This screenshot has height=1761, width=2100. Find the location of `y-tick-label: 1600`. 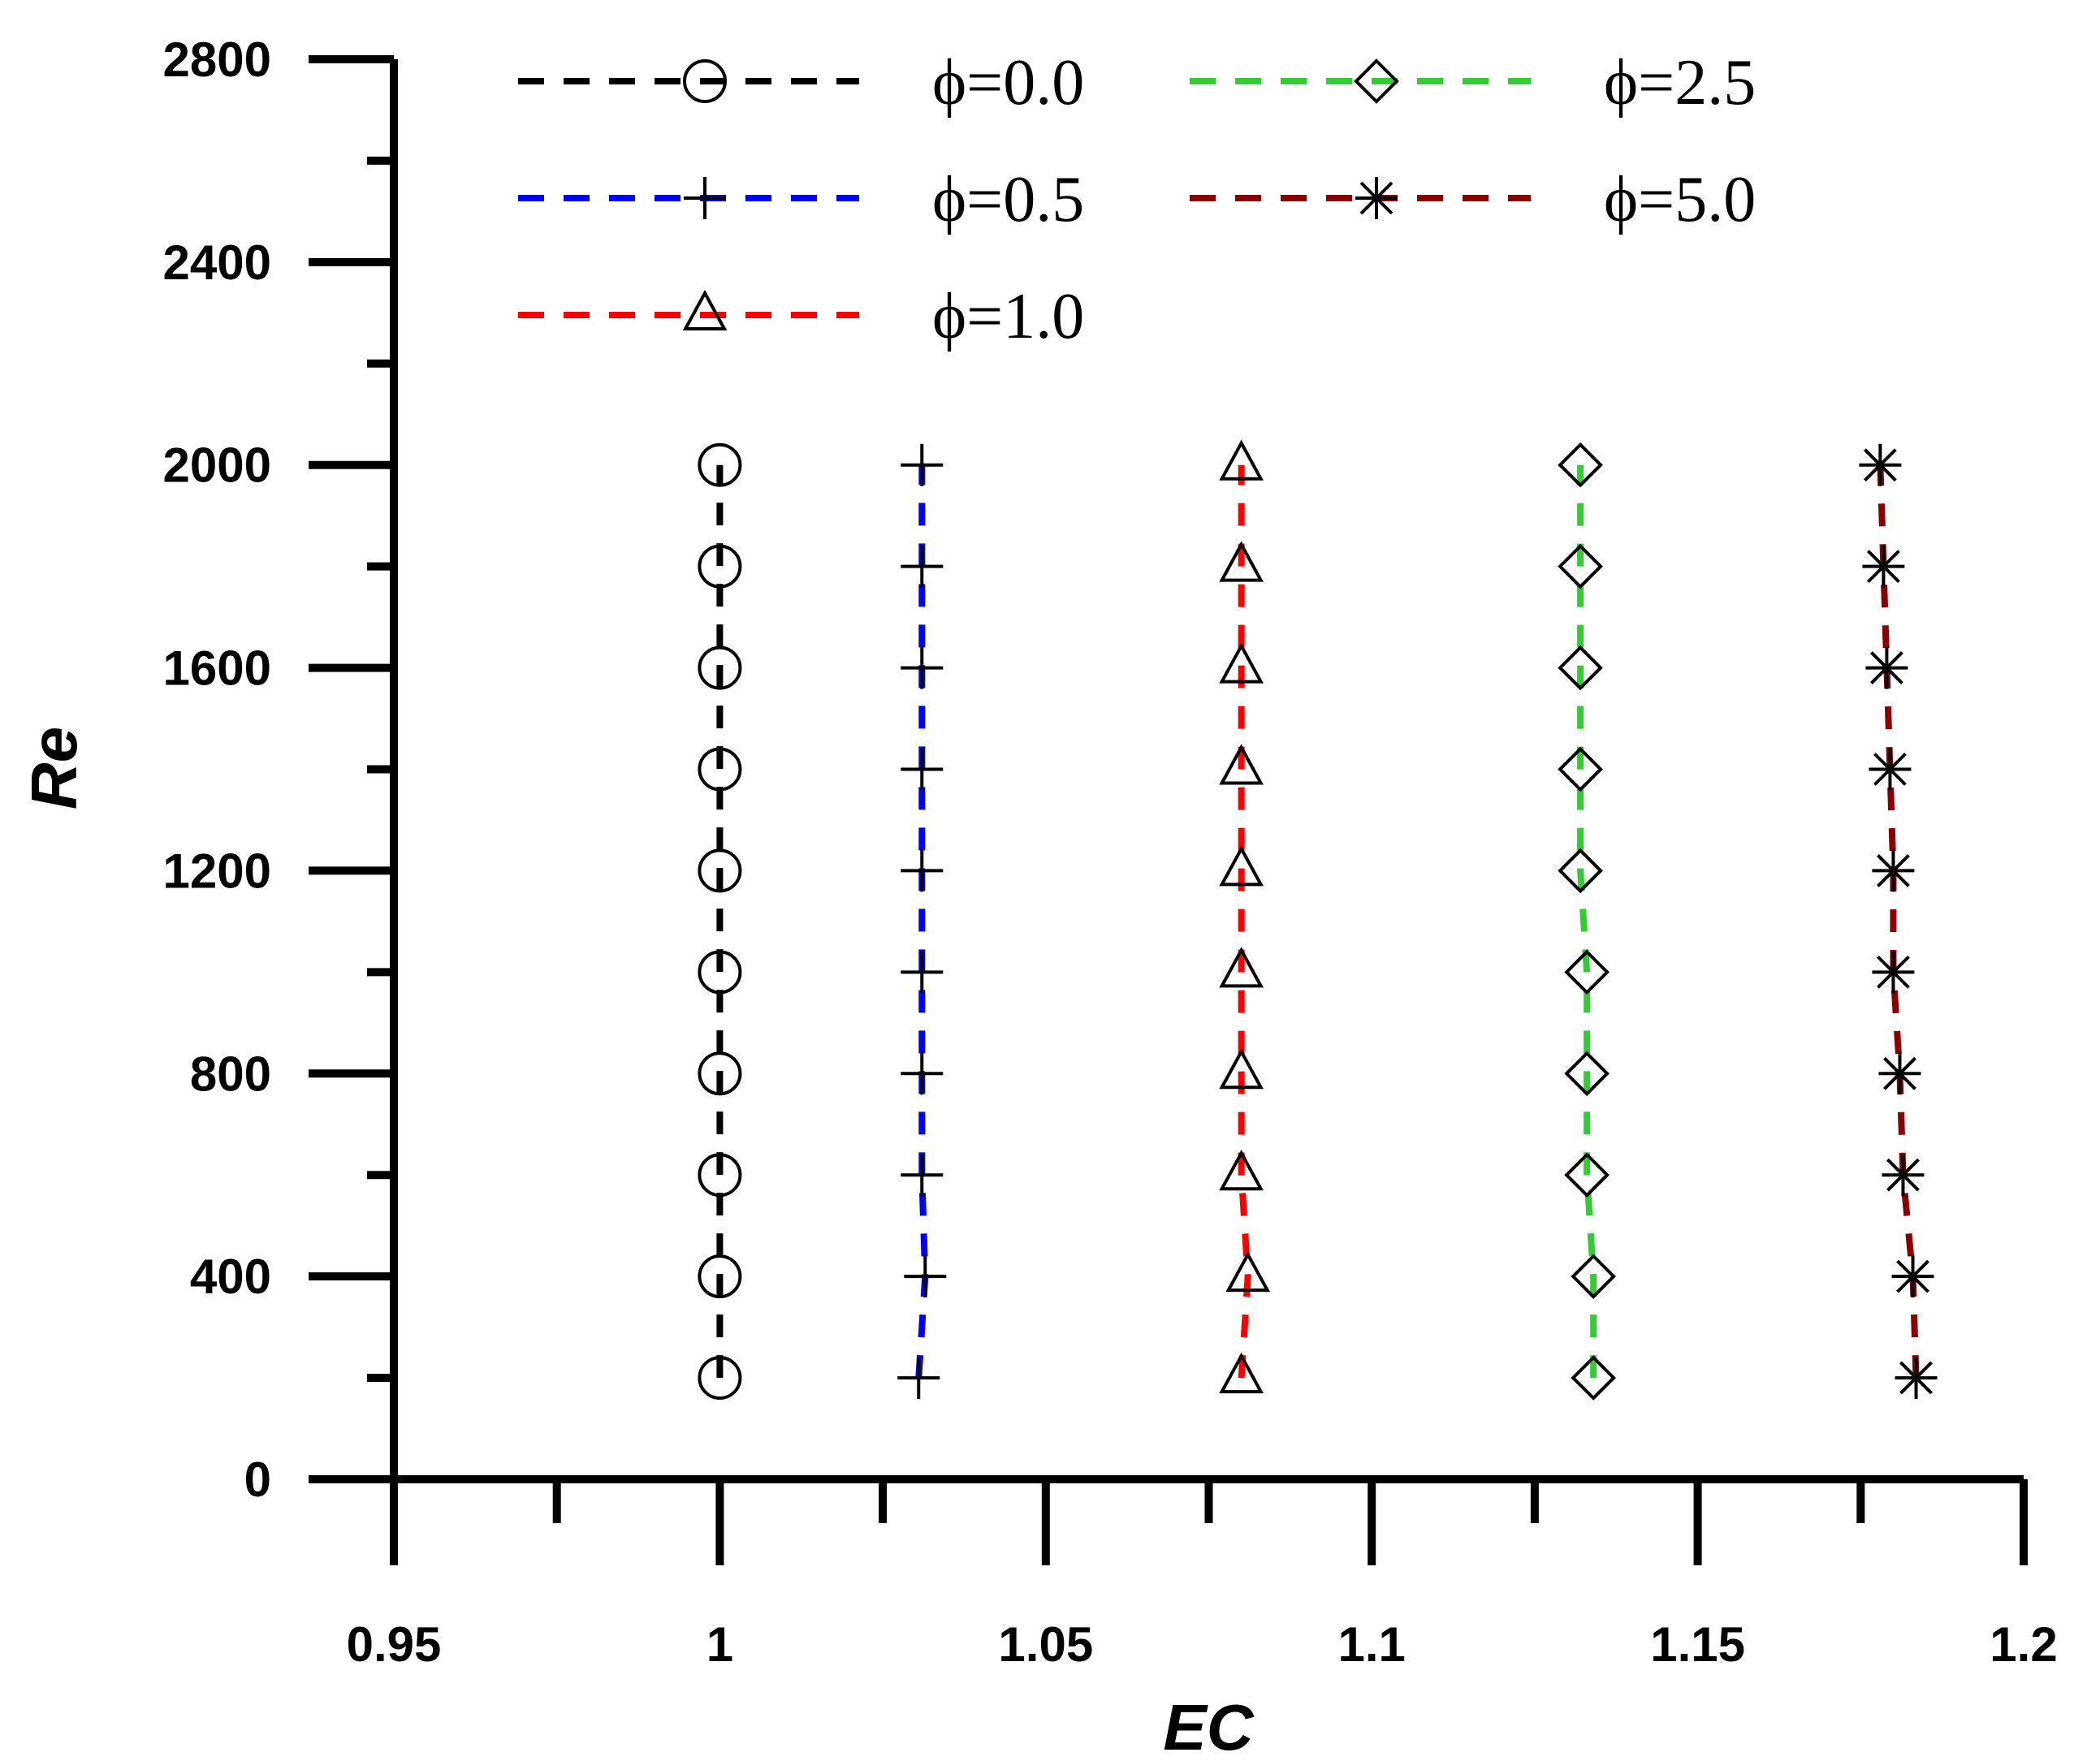

y-tick-label: 1600 is located at coordinates (217, 668).